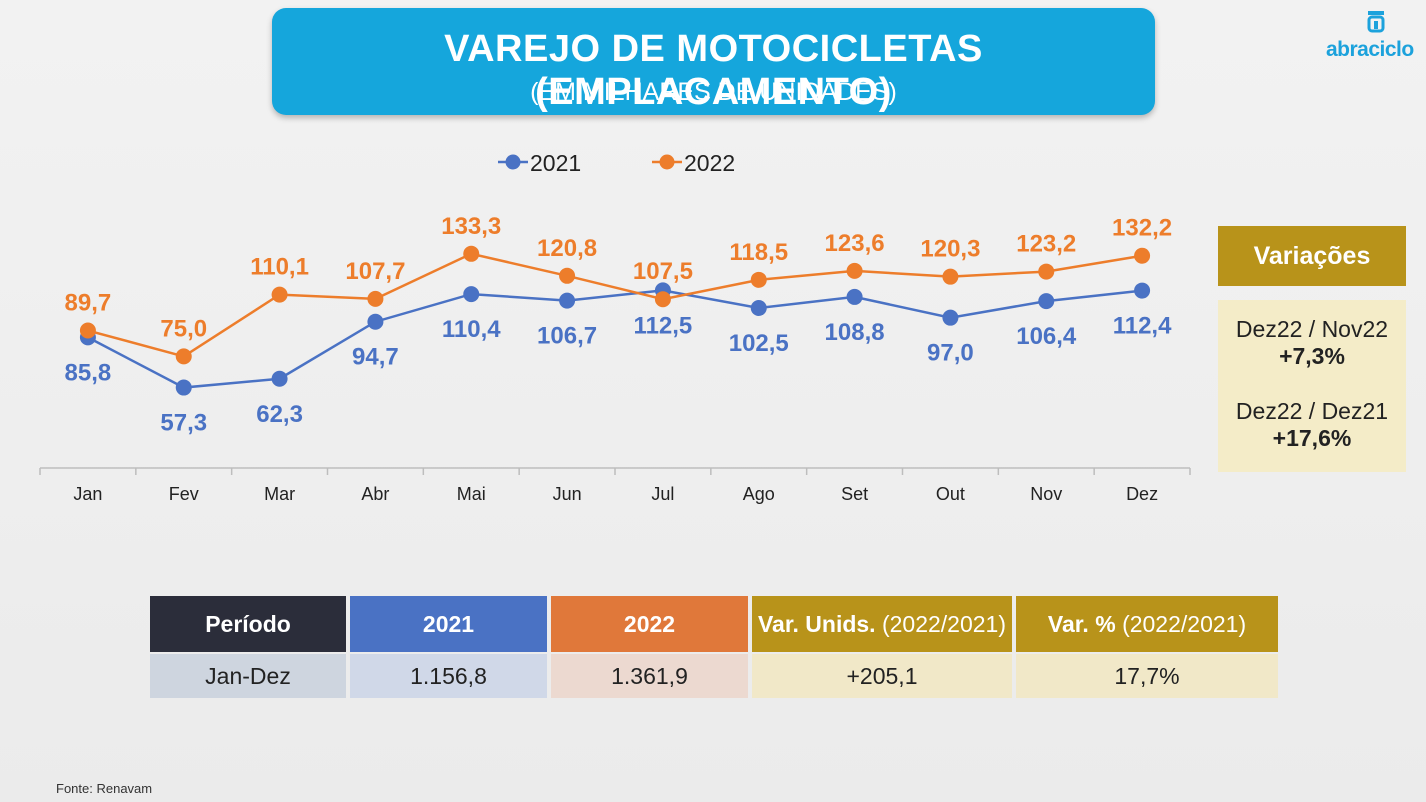 This screenshot has height=802, width=1426. What do you see at coordinates (855, 332) in the screenshot?
I see `data-label-2021: 108,8` at bounding box center [855, 332].